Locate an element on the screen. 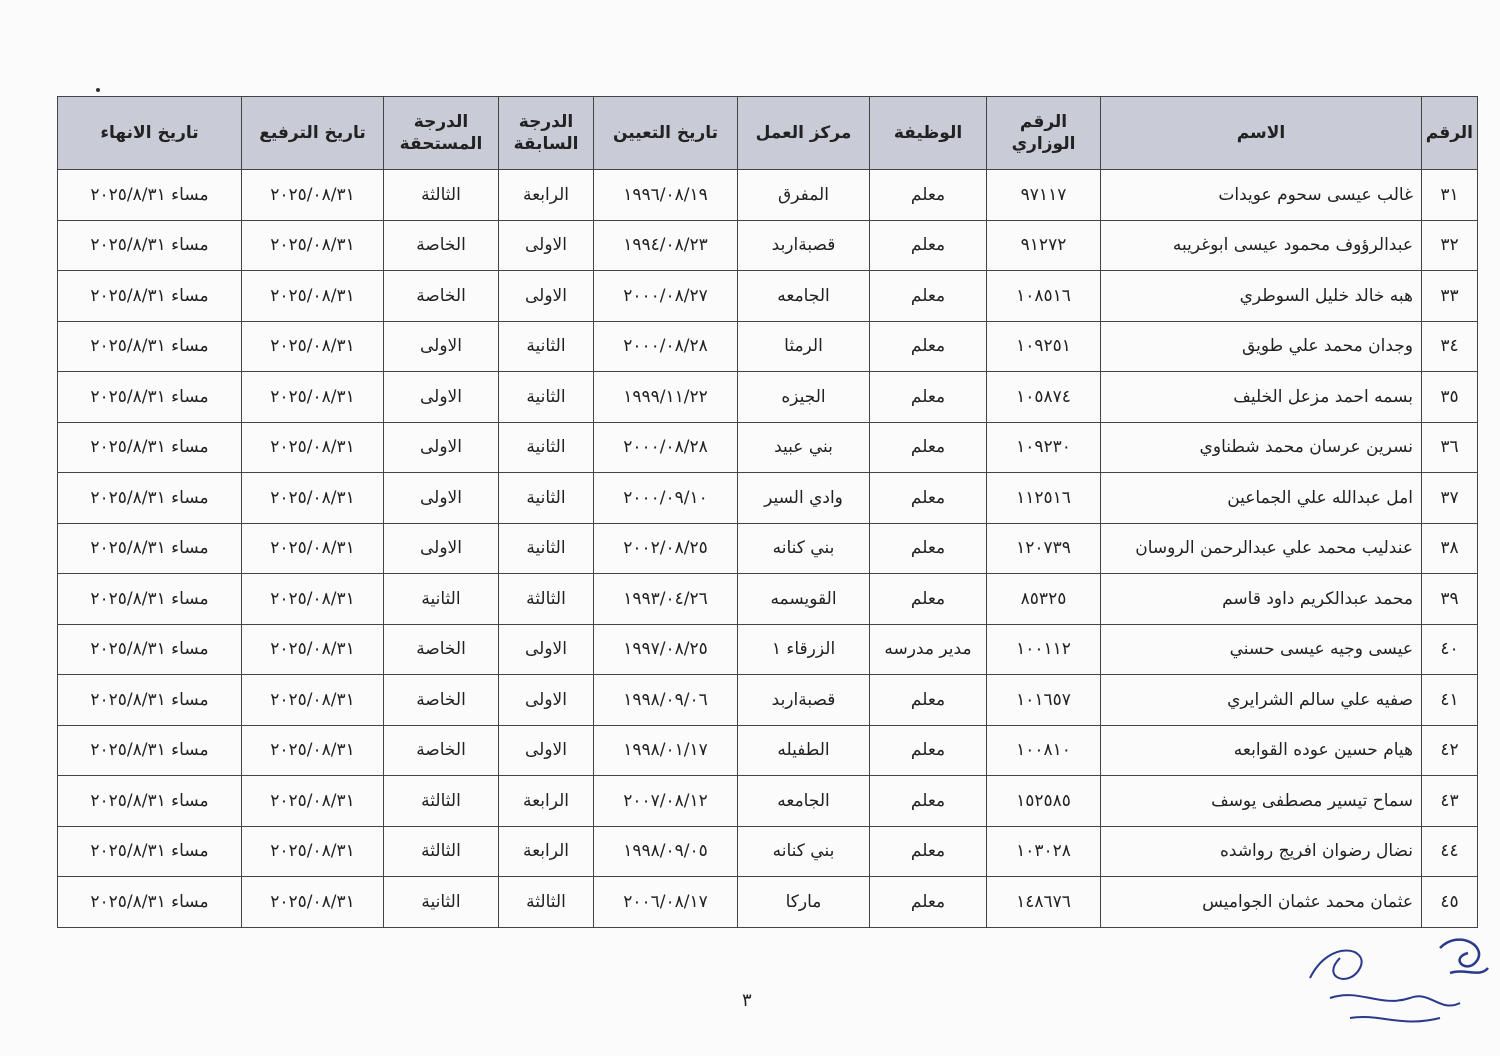  cell-row-number: ٣٢ is located at coordinates (1449, 245).